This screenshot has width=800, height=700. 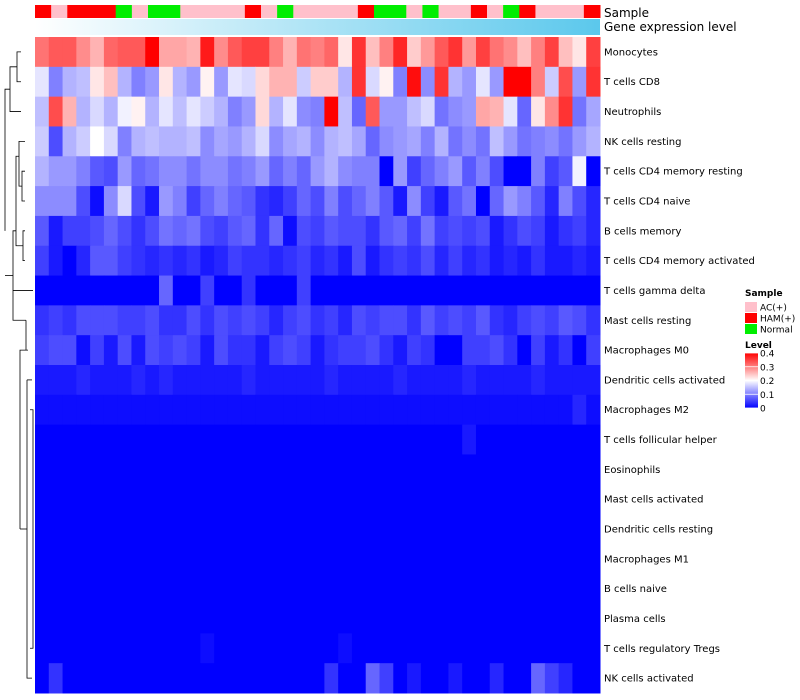 What do you see at coordinates (767, 382) in the screenshot?
I see `legend-tick-label: 0.2` at bounding box center [767, 382].